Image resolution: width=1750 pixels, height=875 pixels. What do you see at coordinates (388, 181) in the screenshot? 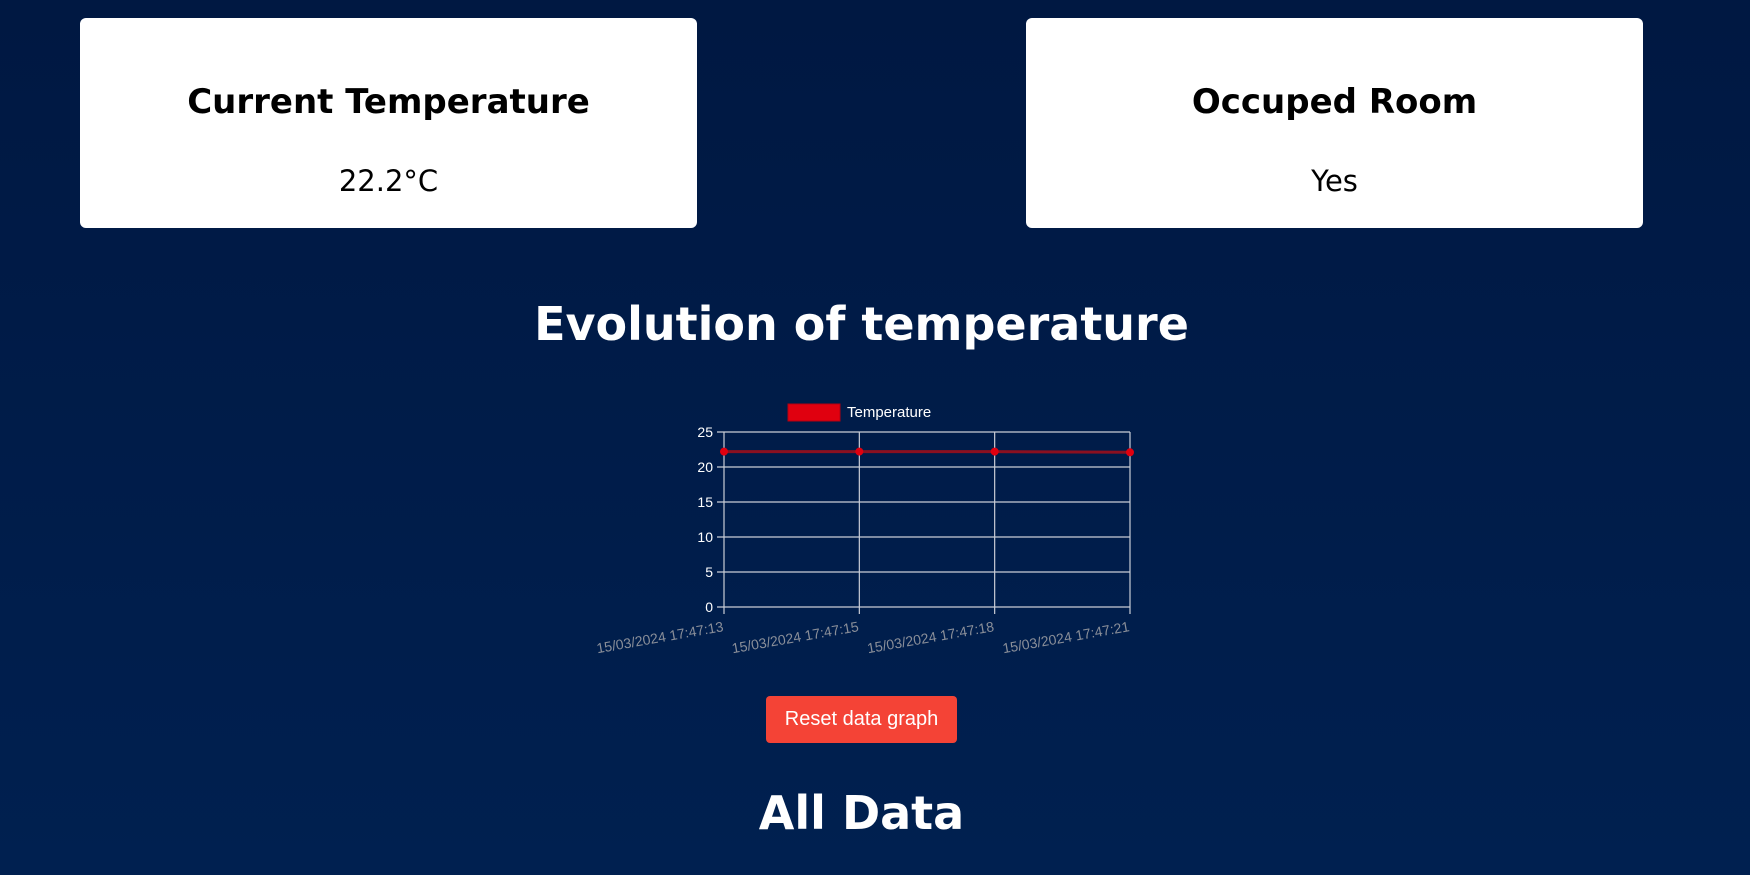
I see `current-temperature-value: 22.2°C` at bounding box center [388, 181].